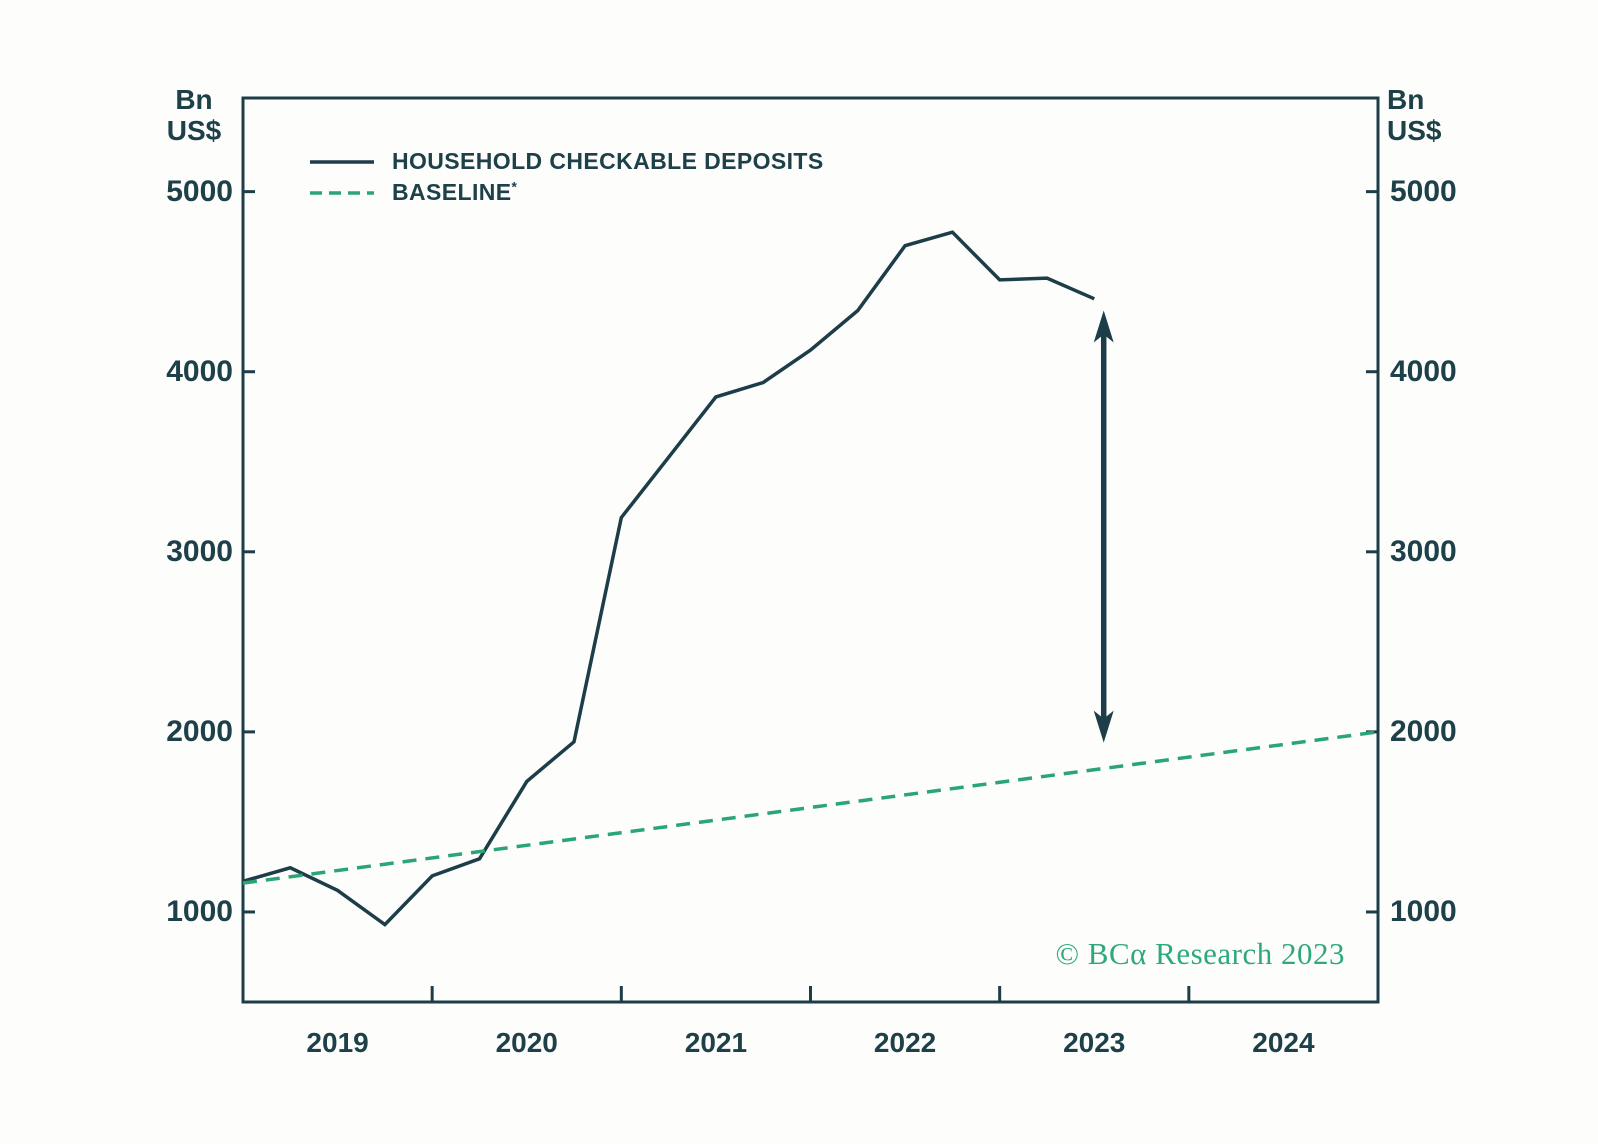 Image resolution: width=1598 pixels, height=1144 pixels. I want to click on solid-line-swatch-icon, so click(342, 161).